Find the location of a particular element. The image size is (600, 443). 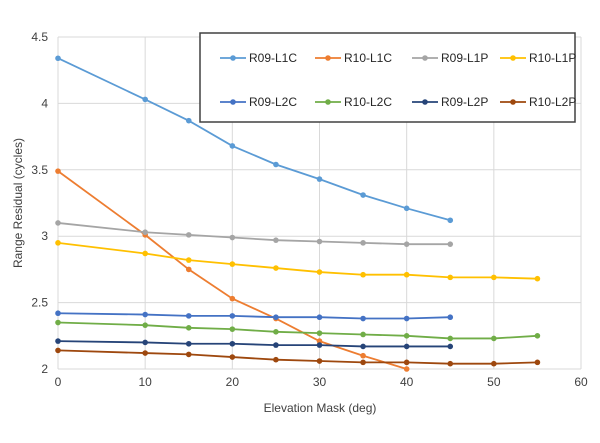

series-r10-l2p is located at coordinates (298, 357).